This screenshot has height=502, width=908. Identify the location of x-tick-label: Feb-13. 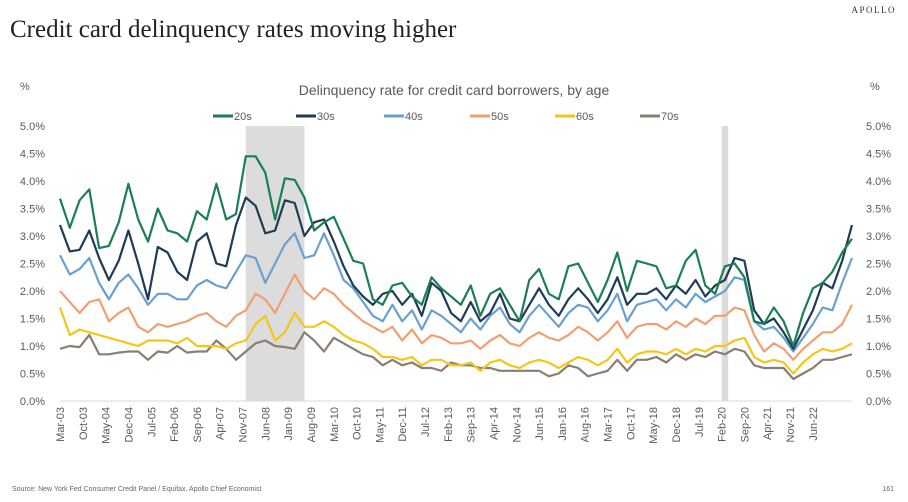
(449, 424).